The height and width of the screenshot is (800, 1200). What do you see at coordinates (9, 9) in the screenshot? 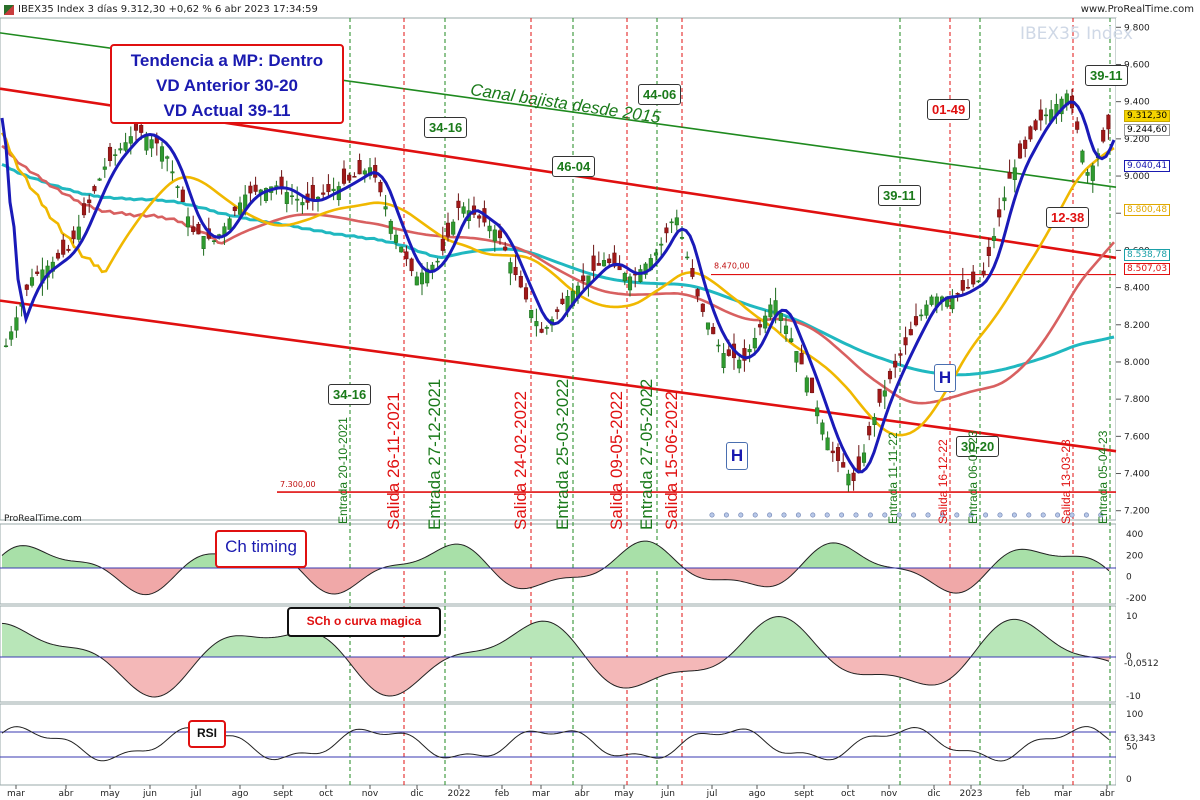
I see `prorealtime-logo-icon` at bounding box center [9, 9].